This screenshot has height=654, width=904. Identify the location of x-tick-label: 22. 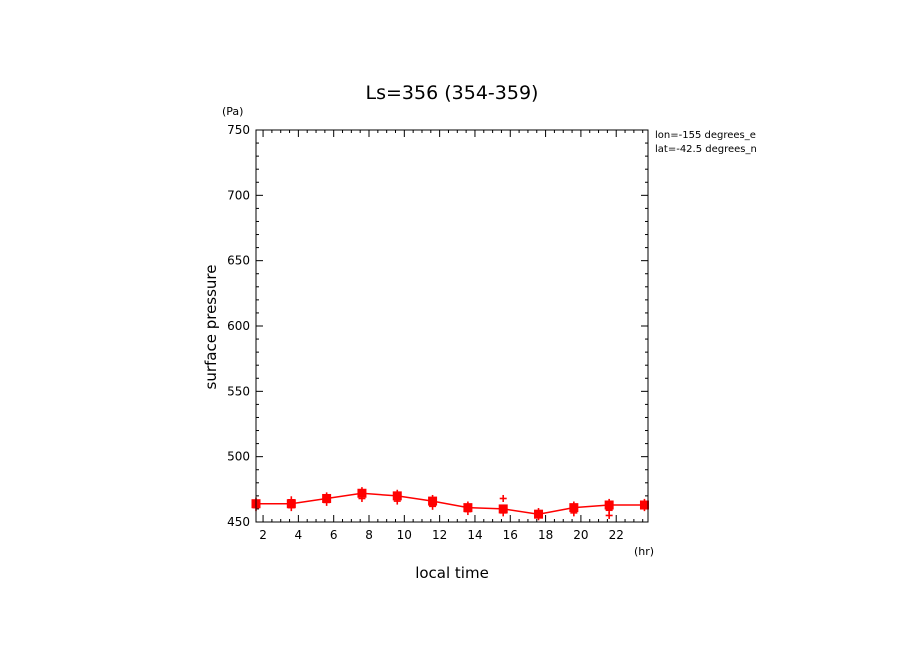
(616, 535).